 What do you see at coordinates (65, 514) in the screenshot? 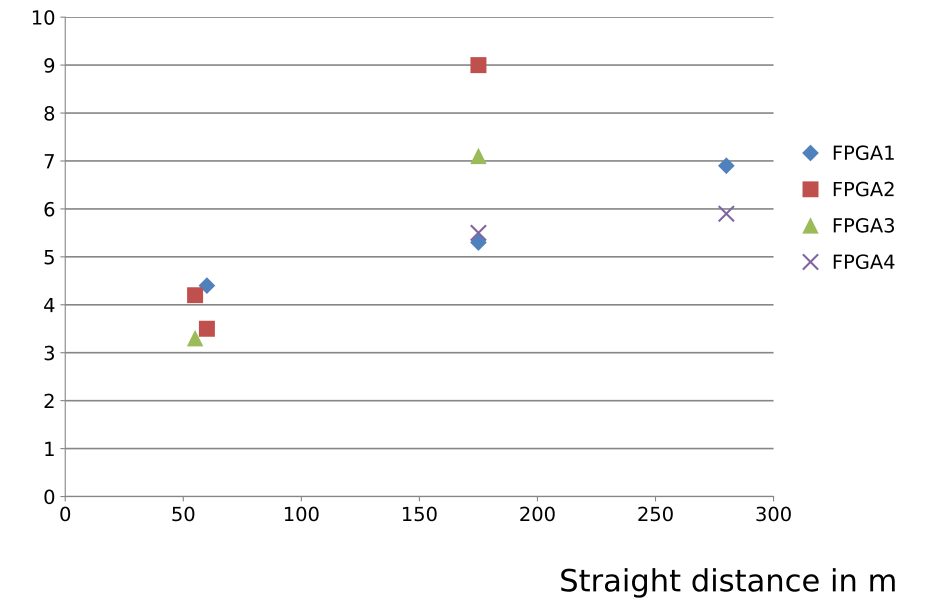
I see `x-tick-label: 0` at bounding box center [65, 514].